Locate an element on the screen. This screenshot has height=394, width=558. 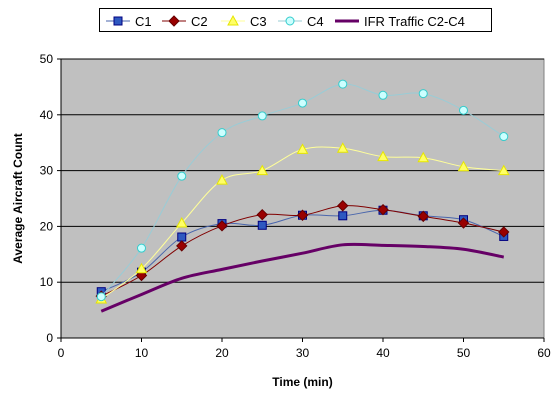
x-tick-label: 50 is located at coordinates (464, 353).